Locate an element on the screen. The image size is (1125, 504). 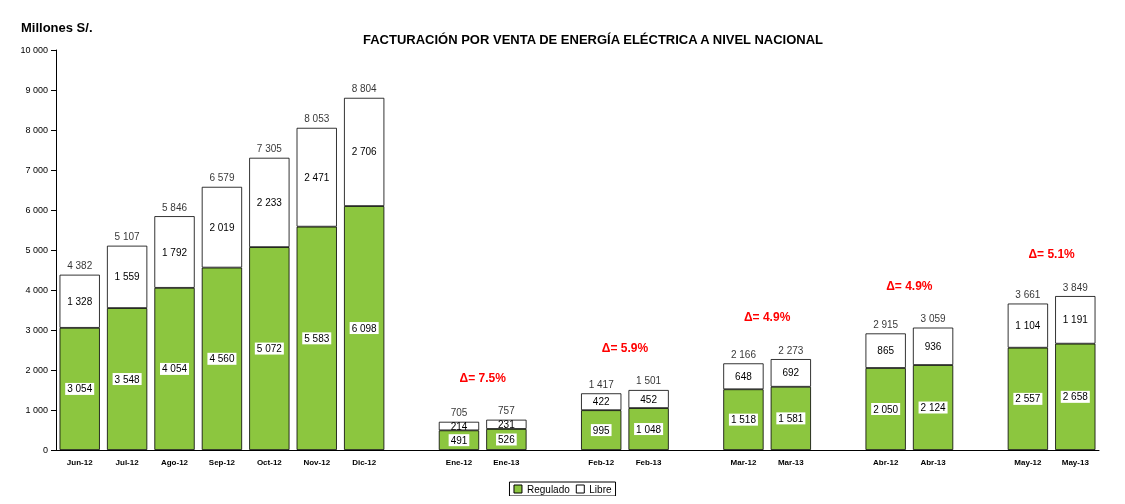
x-tick-label: May-12 is located at coordinates (1028, 462).